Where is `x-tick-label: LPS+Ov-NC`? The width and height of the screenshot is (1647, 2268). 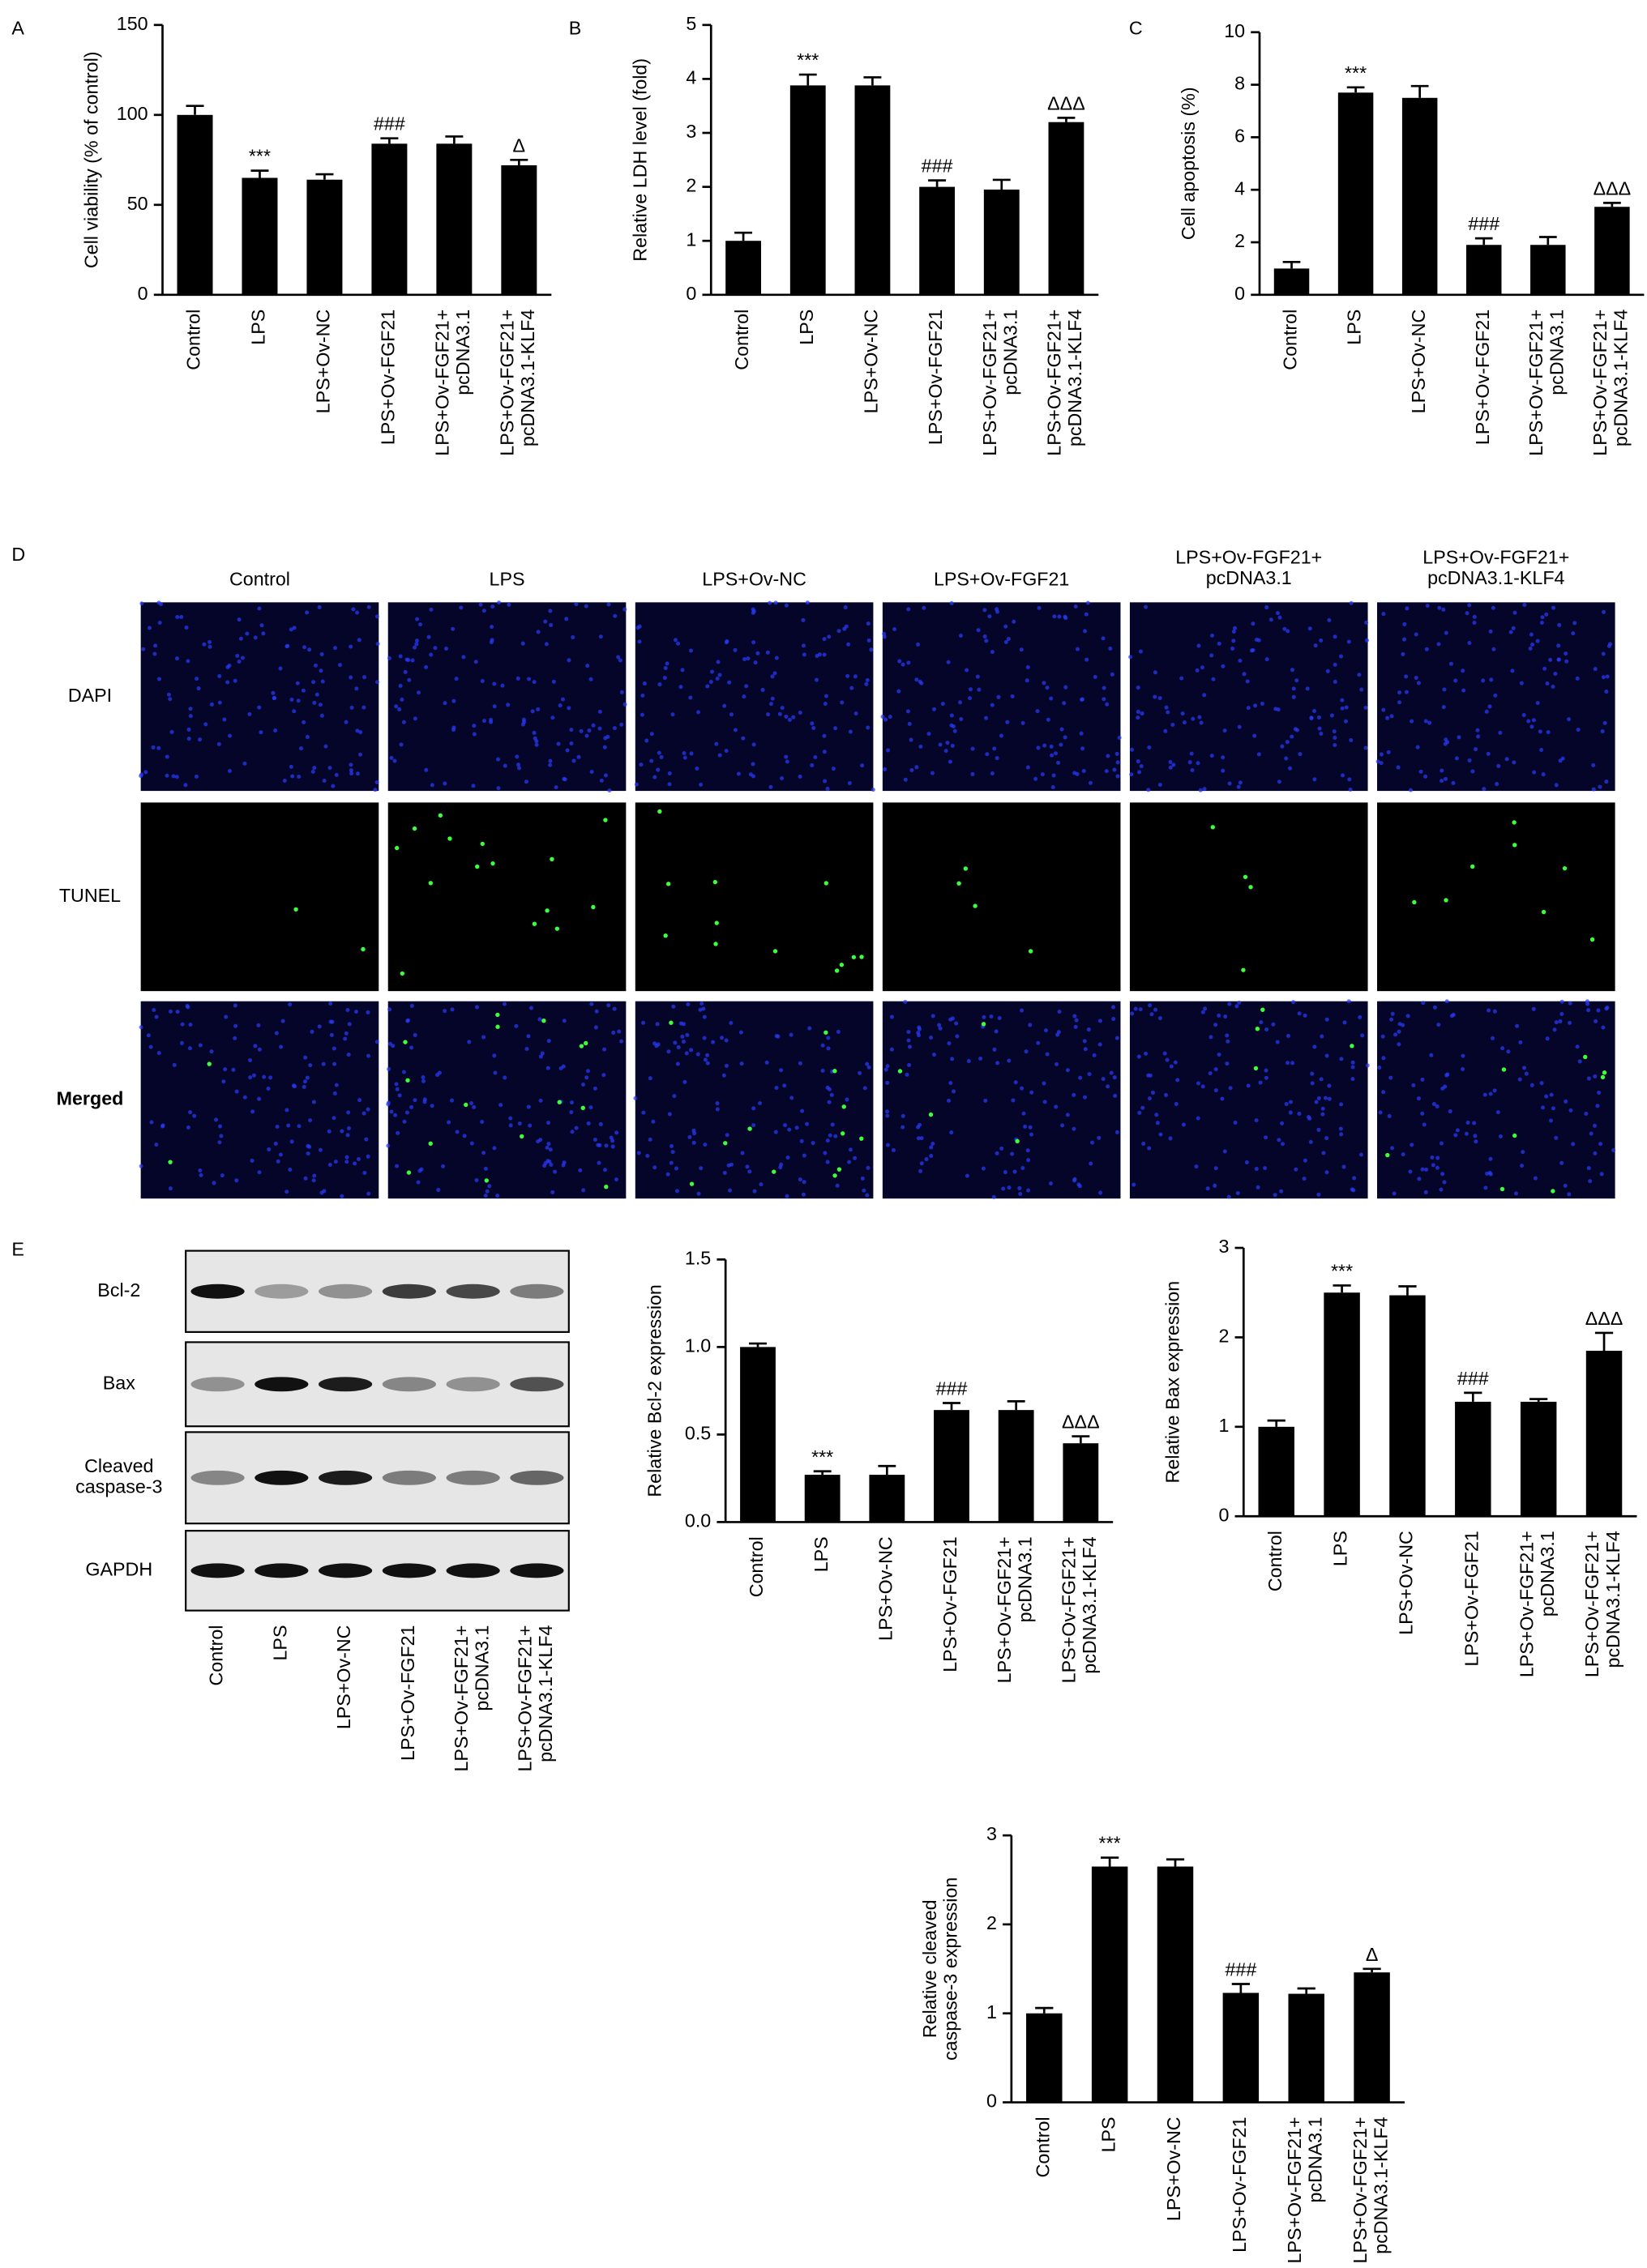 x-tick-label: LPS+Ov-NC is located at coordinates (1406, 1583).